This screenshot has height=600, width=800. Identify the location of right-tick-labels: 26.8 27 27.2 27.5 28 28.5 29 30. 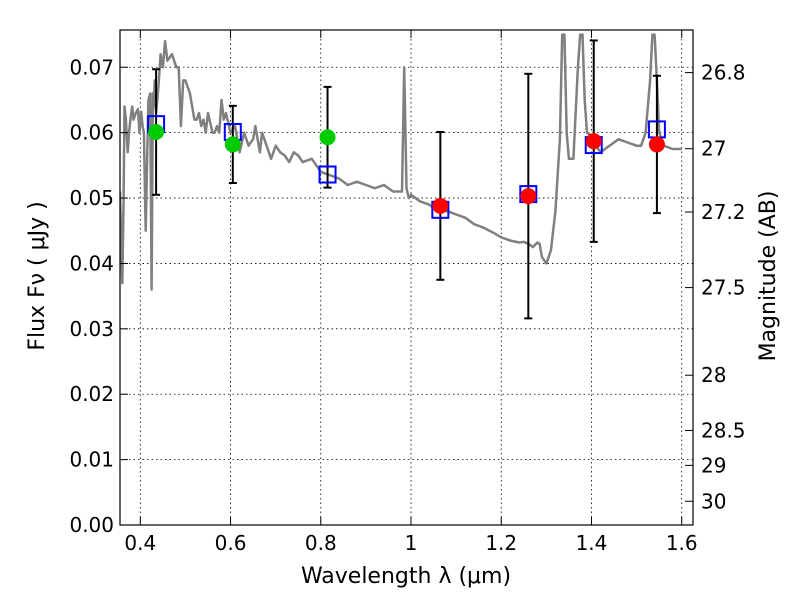
(723, 287).